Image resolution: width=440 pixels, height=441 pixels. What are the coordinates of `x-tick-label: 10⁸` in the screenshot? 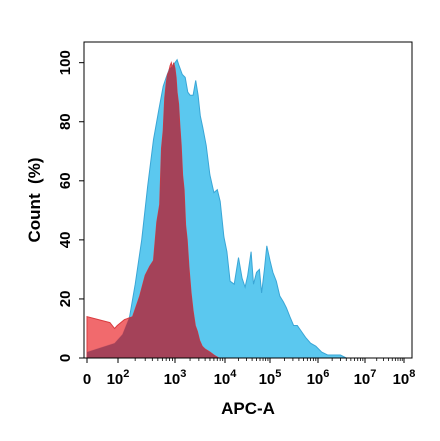 It's located at (404, 378).